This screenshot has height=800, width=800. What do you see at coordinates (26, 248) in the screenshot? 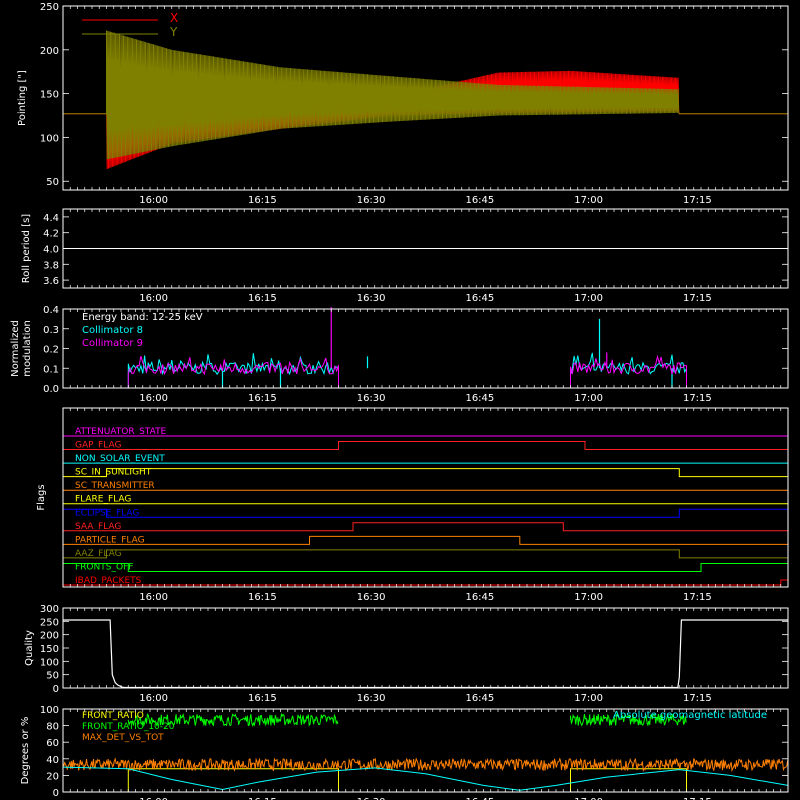
I see `y-axis-label: Roll period [s]` at bounding box center [26, 248].